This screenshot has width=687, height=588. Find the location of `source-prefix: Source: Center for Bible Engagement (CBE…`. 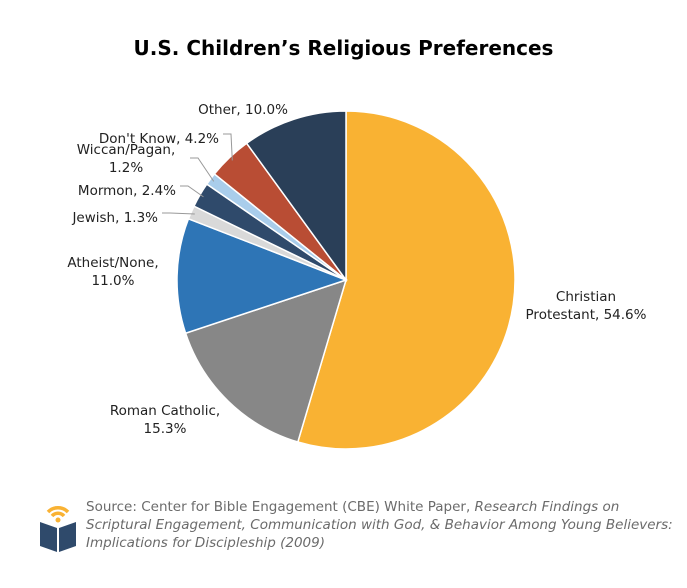

source-prefix: Source: Center for Bible Engagement (CBE… is located at coordinates (280, 507).